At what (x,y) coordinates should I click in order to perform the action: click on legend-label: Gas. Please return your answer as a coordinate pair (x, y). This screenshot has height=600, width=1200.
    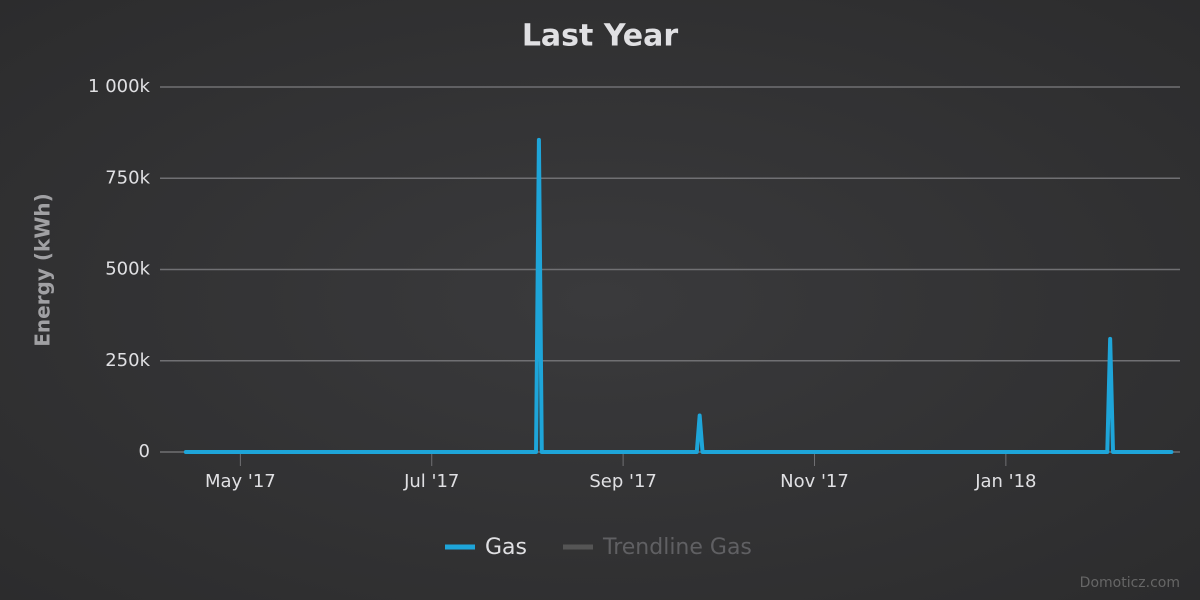
    Looking at the image, I should click on (506, 547).